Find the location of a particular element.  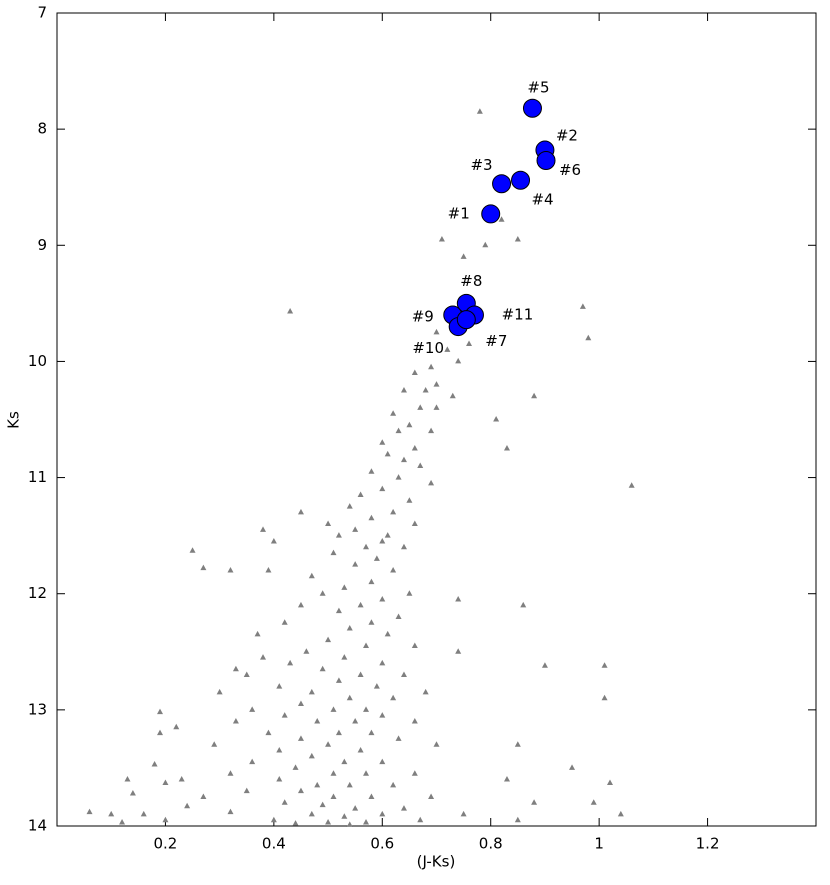

y-tick-label: 11 is located at coordinates (37, 477).